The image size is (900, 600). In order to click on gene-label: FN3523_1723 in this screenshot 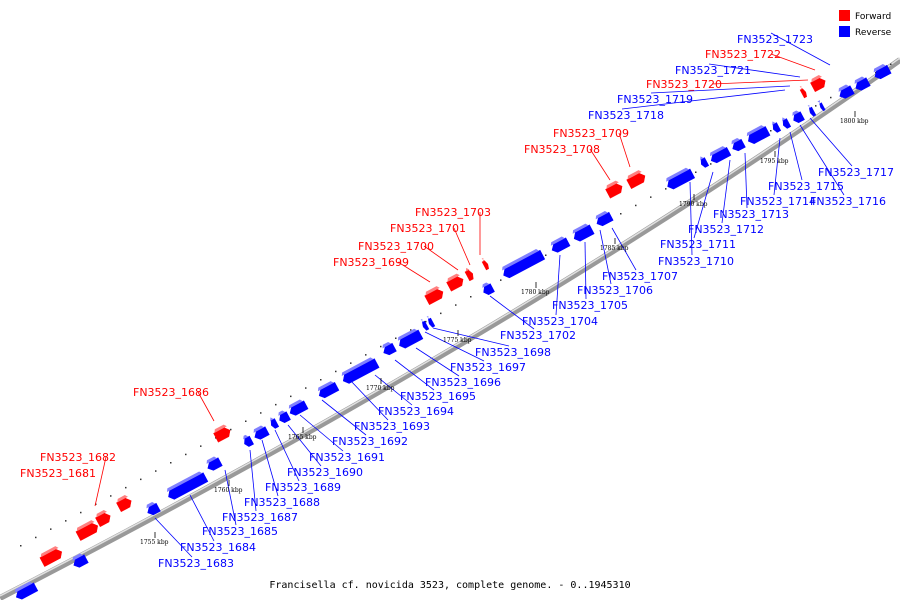, I will do `click(775, 39)`.